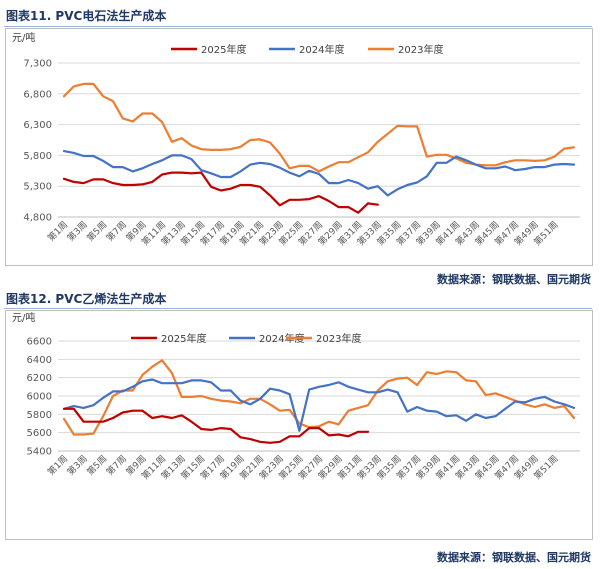 The image size is (601, 569). What do you see at coordinates (514, 279) in the screenshot?
I see `figure-11-source: 数据来源：钢联数据、国元期货` at bounding box center [514, 279].